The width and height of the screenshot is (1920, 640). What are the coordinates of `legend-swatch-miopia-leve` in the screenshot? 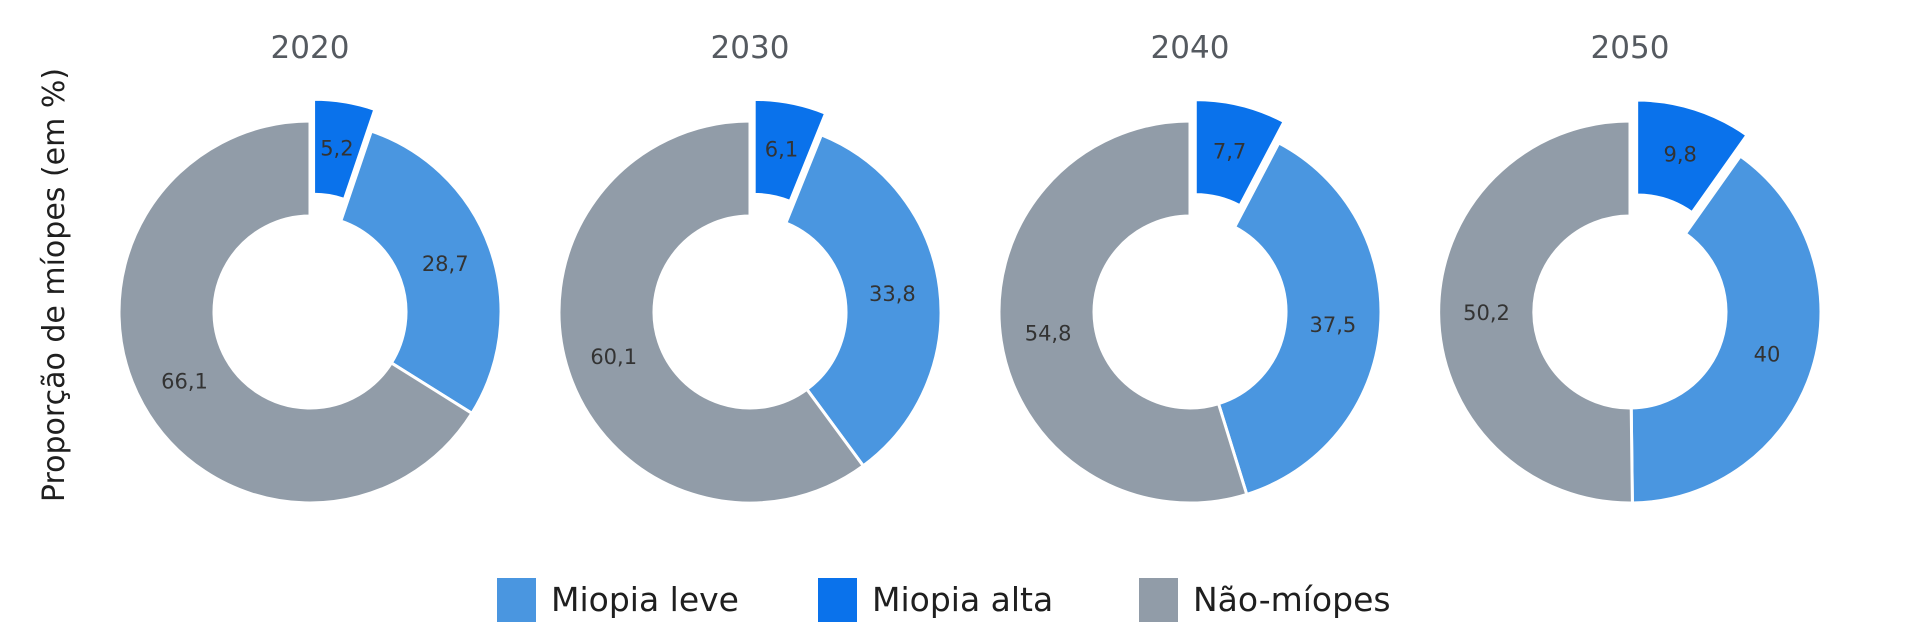 It's located at (516, 600).